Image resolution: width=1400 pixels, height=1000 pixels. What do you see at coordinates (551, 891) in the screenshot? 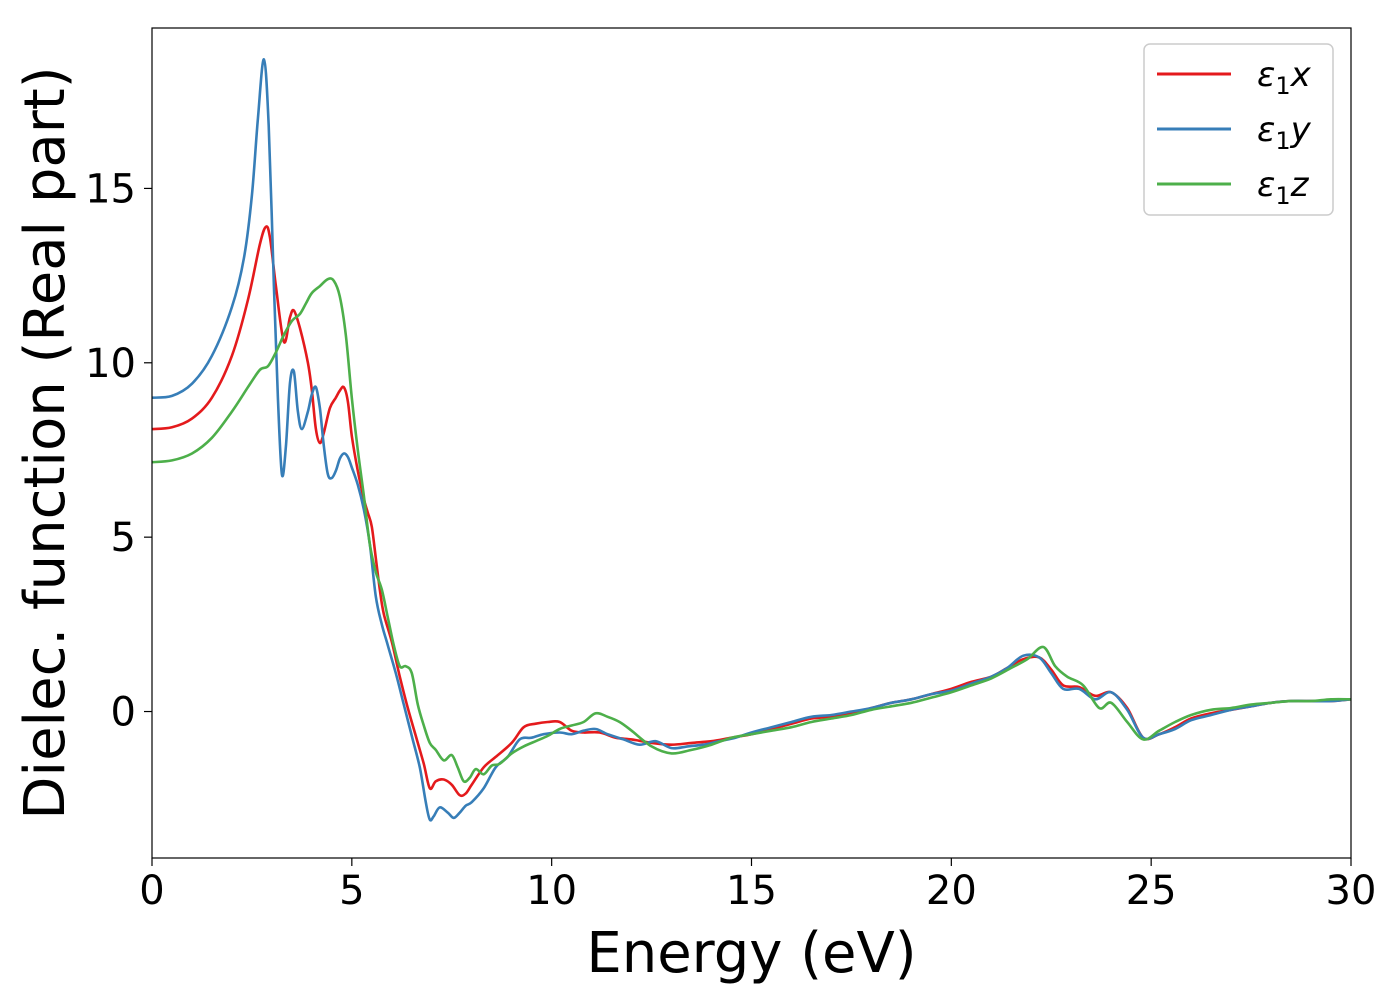
I see `x-tick-label: 10` at bounding box center [551, 891].